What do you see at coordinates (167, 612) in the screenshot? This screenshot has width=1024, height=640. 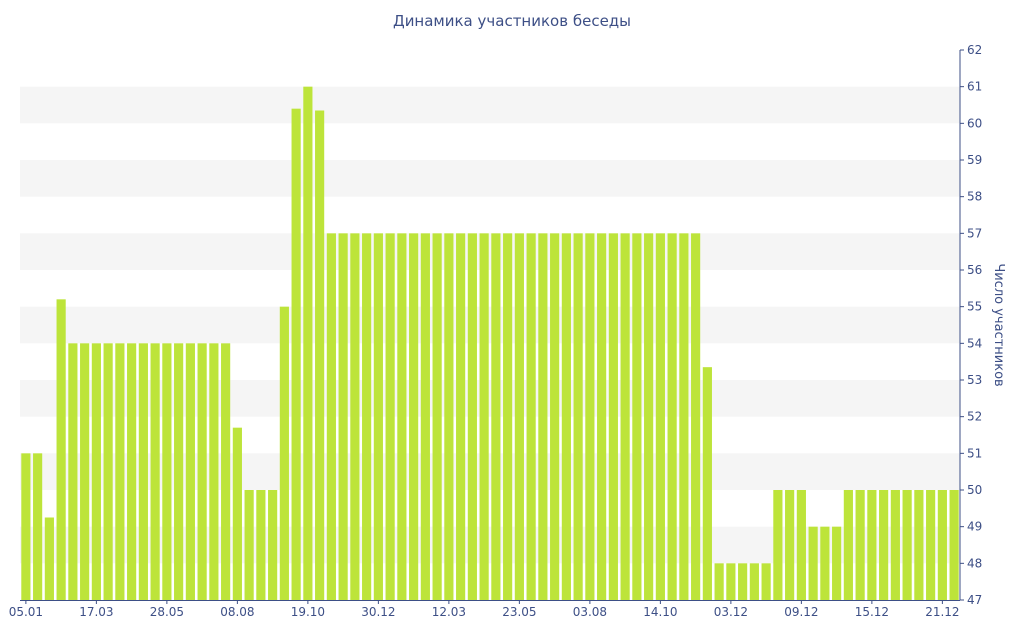 I see `x-tick-label: 28.05` at bounding box center [167, 612].